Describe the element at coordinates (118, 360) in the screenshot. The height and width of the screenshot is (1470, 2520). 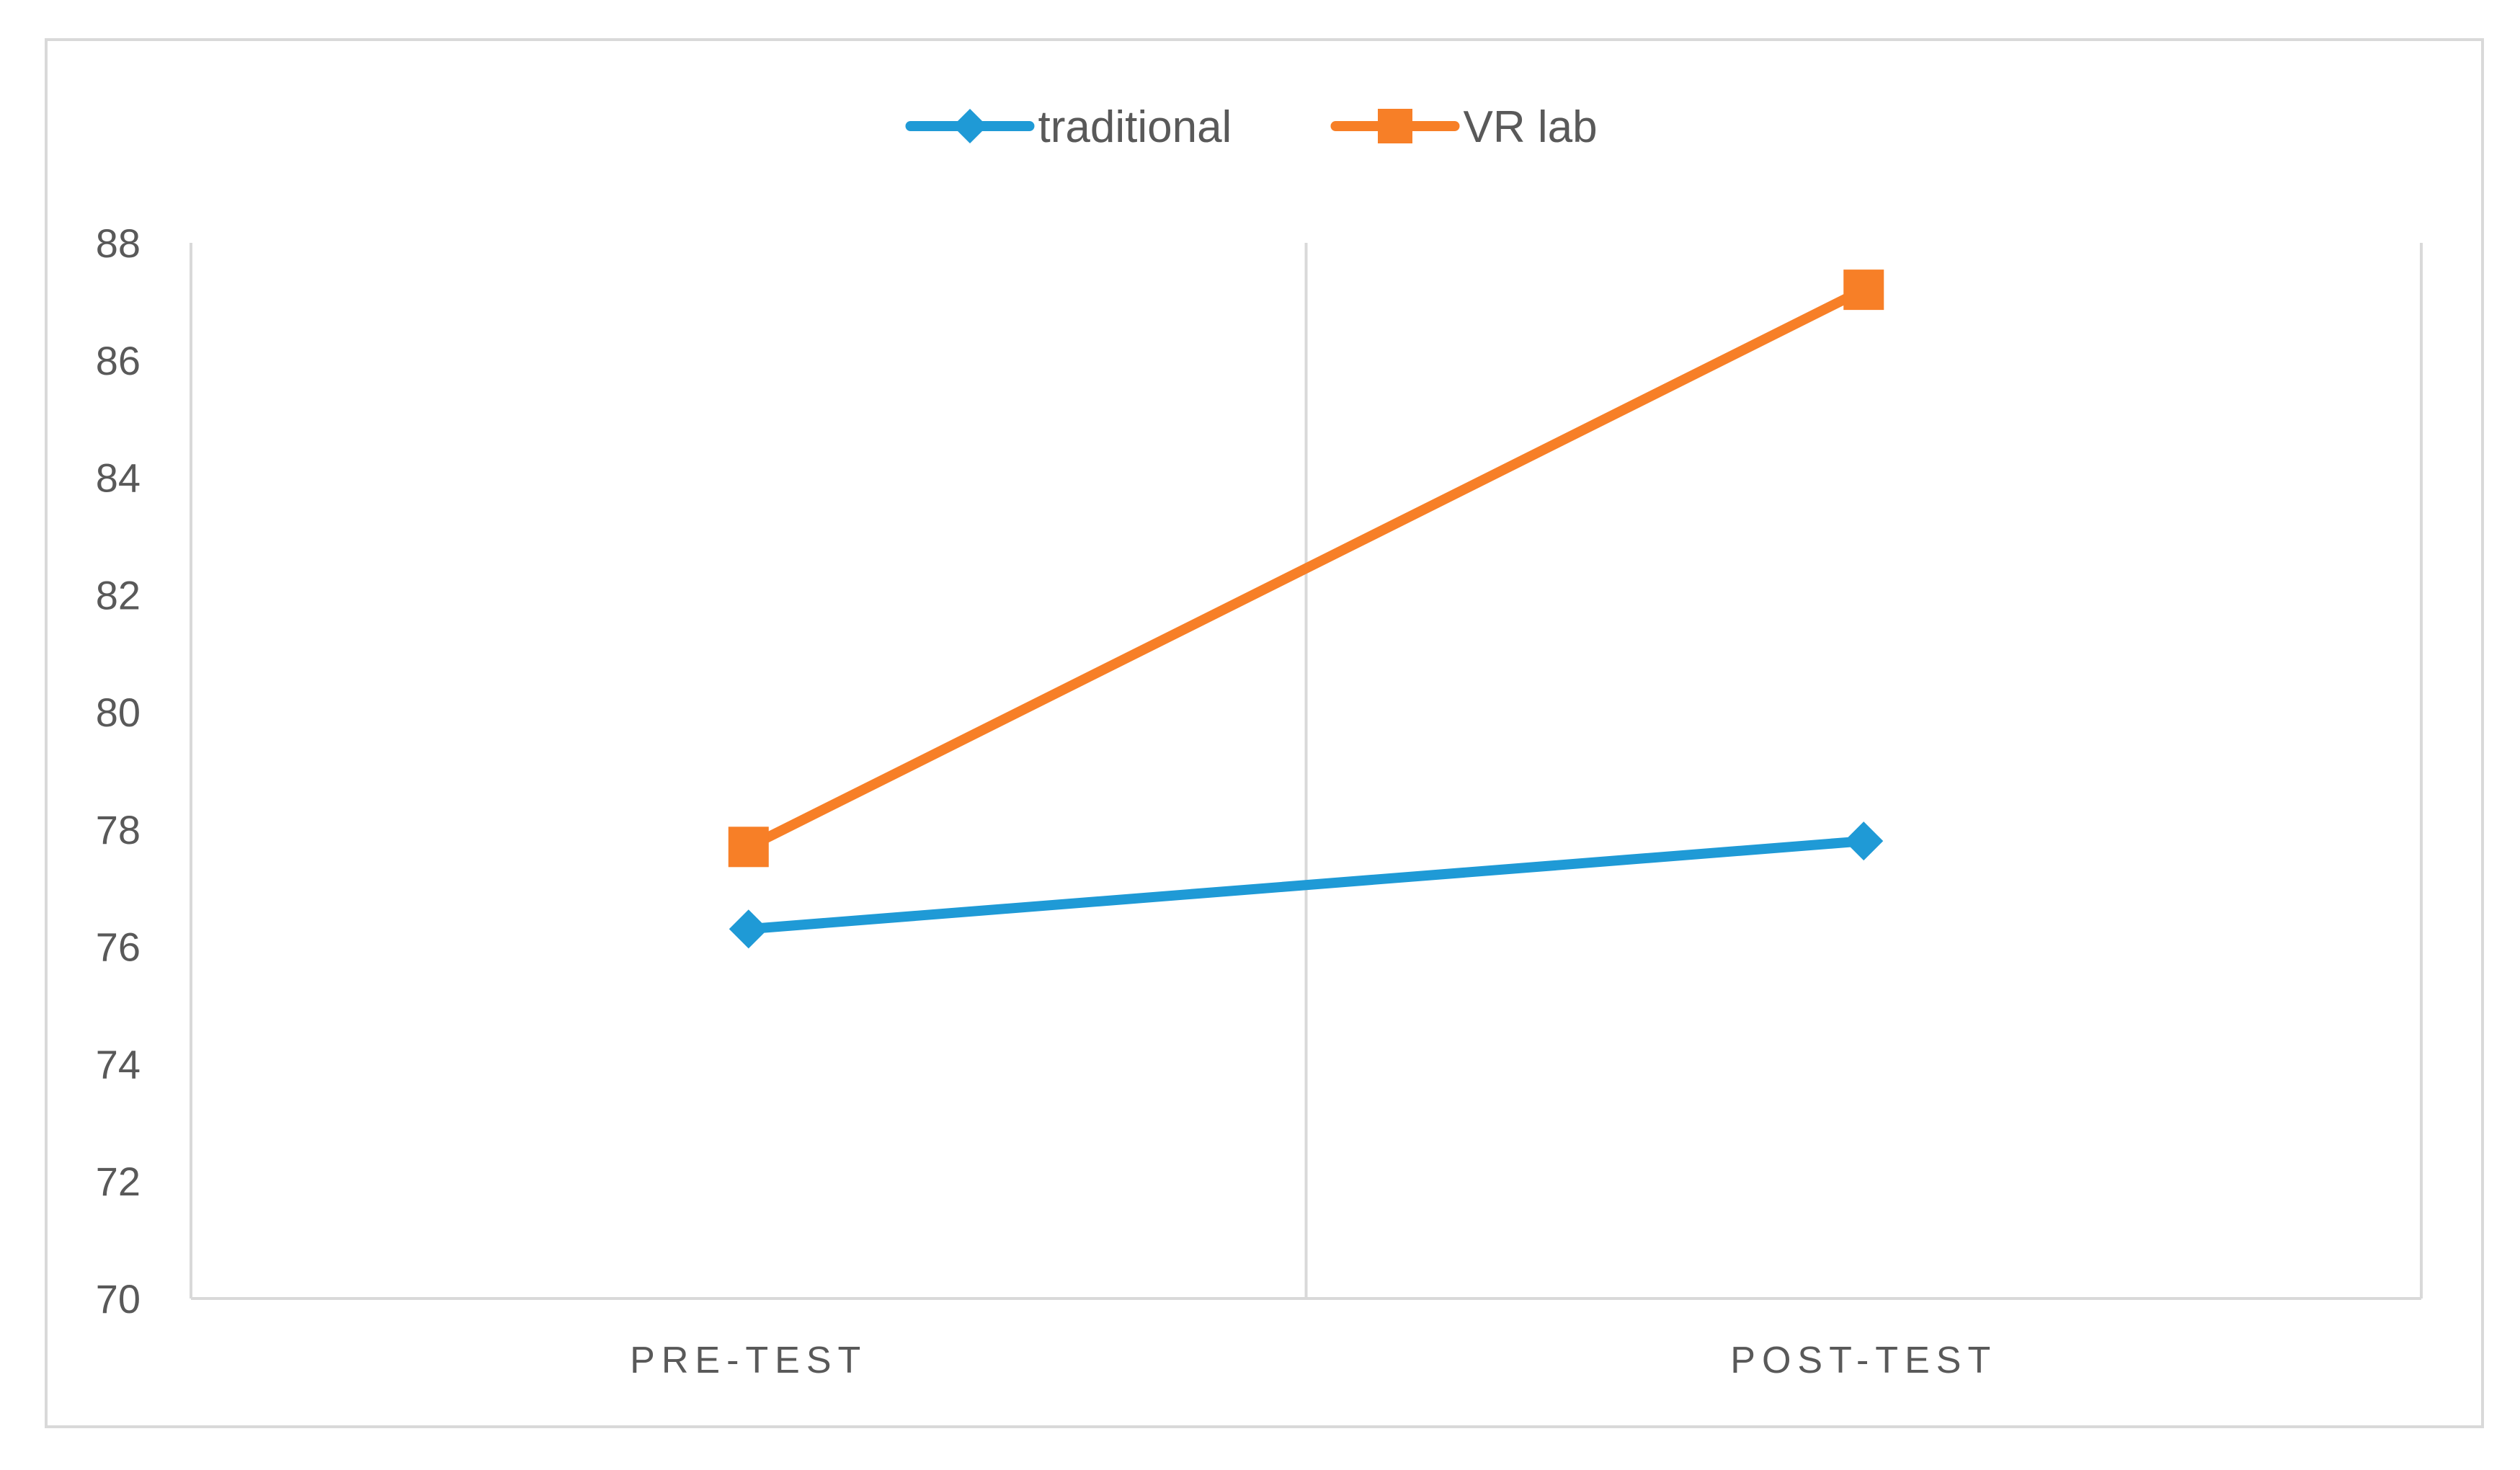
I see `y-tick-label: 86` at that location.